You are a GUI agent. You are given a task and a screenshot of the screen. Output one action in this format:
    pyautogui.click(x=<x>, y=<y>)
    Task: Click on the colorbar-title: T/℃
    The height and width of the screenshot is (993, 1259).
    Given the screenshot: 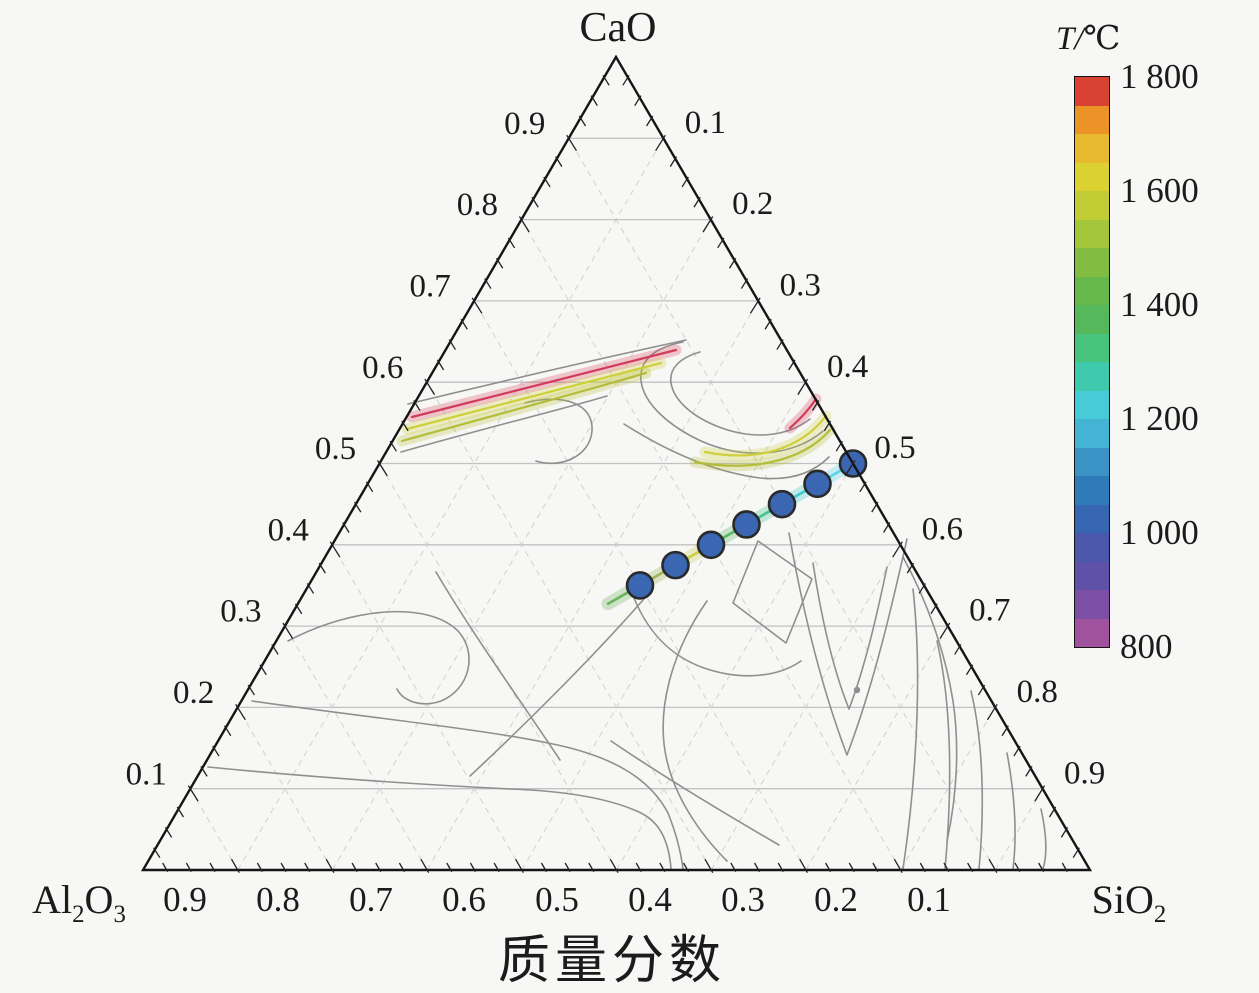 What is the action you would take?
    pyautogui.click(x=1088, y=39)
    